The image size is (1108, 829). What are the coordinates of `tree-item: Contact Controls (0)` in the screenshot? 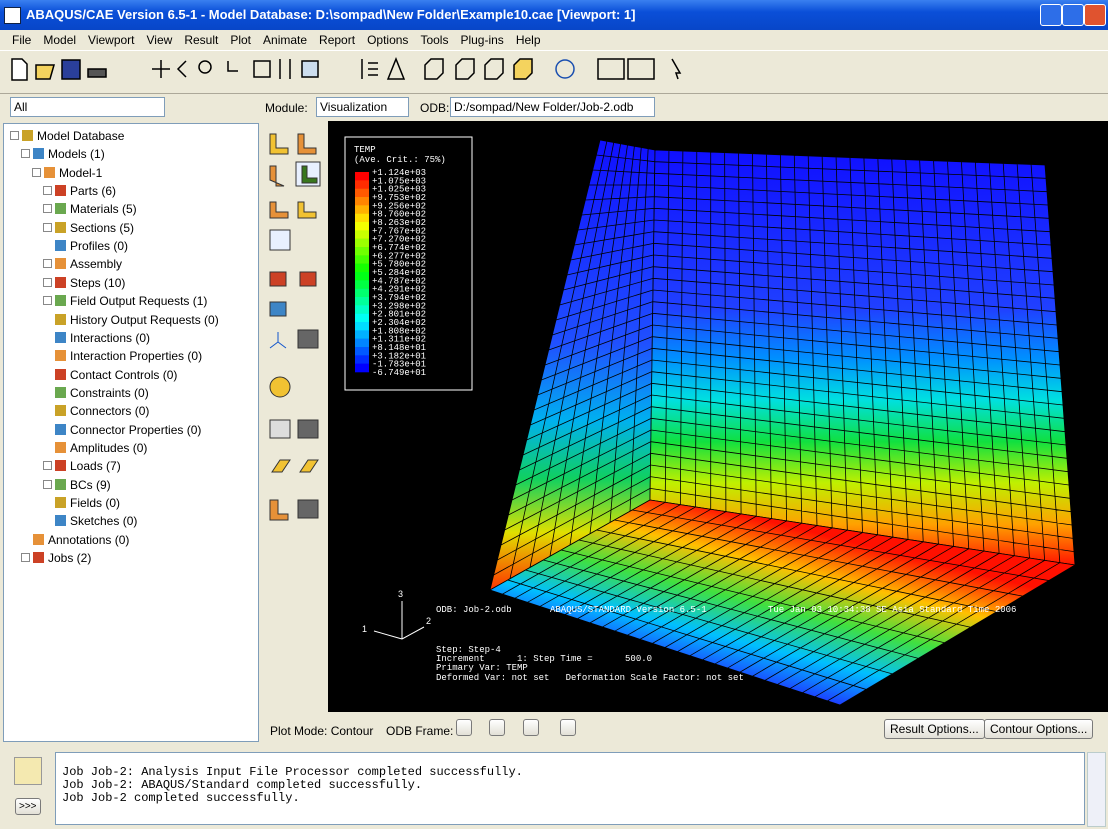 It's located at (124, 374).